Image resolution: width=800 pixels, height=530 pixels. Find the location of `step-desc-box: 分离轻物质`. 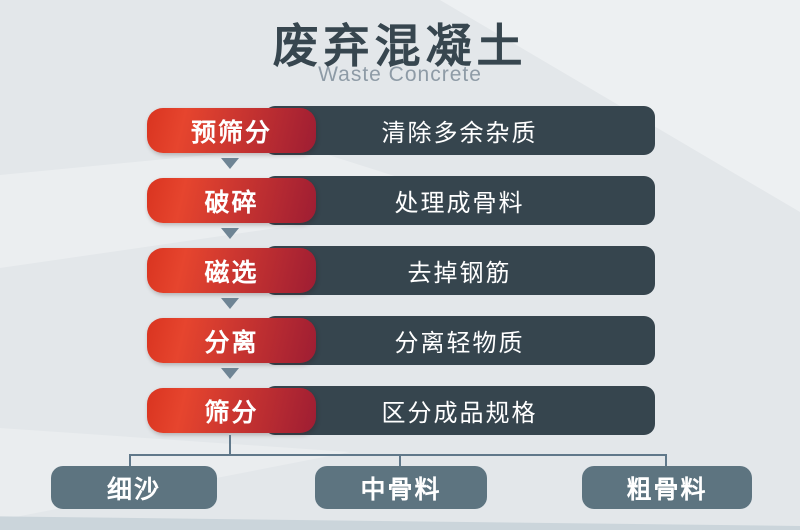

step-desc-box: 分离轻物质 is located at coordinates (459, 340).